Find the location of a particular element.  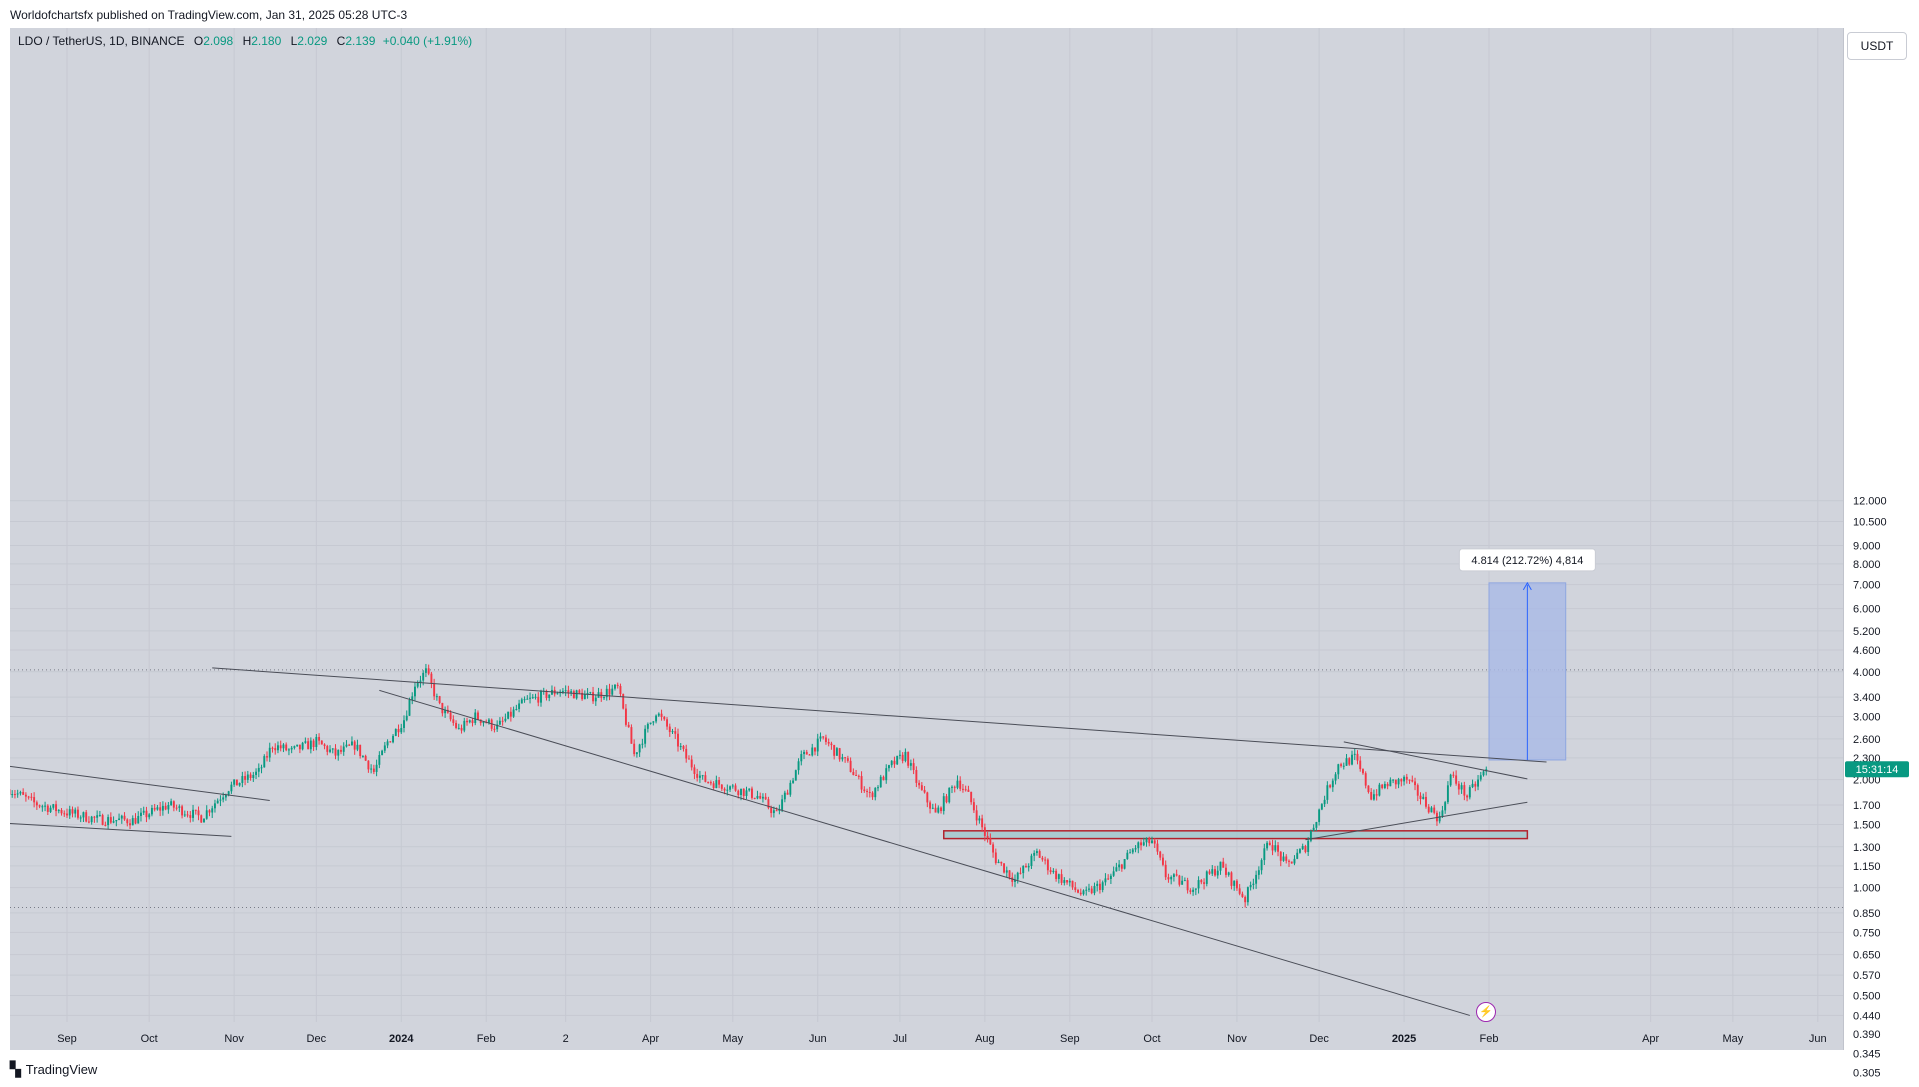

time-tick-label: Apr is located at coordinates (650, 1039).